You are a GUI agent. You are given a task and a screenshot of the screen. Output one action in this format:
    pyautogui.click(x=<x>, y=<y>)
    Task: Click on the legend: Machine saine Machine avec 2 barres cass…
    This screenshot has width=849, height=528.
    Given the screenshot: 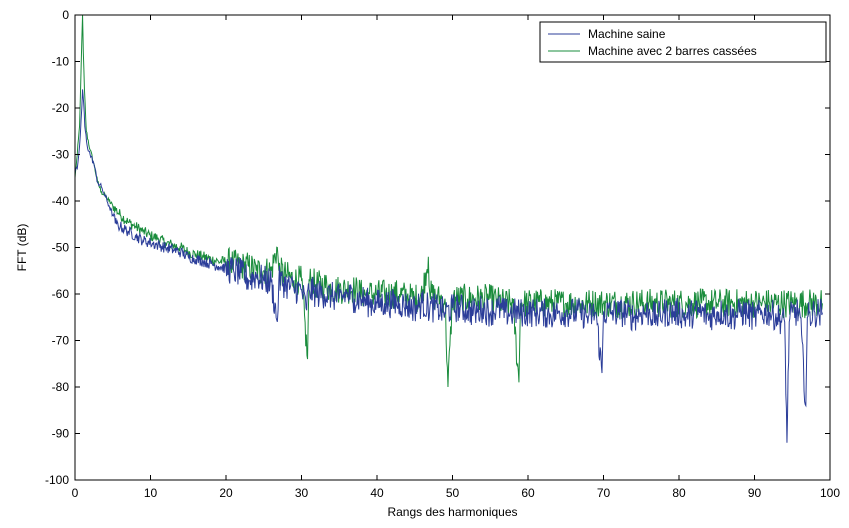 What is the action you would take?
    pyautogui.click(x=683, y=42)
    